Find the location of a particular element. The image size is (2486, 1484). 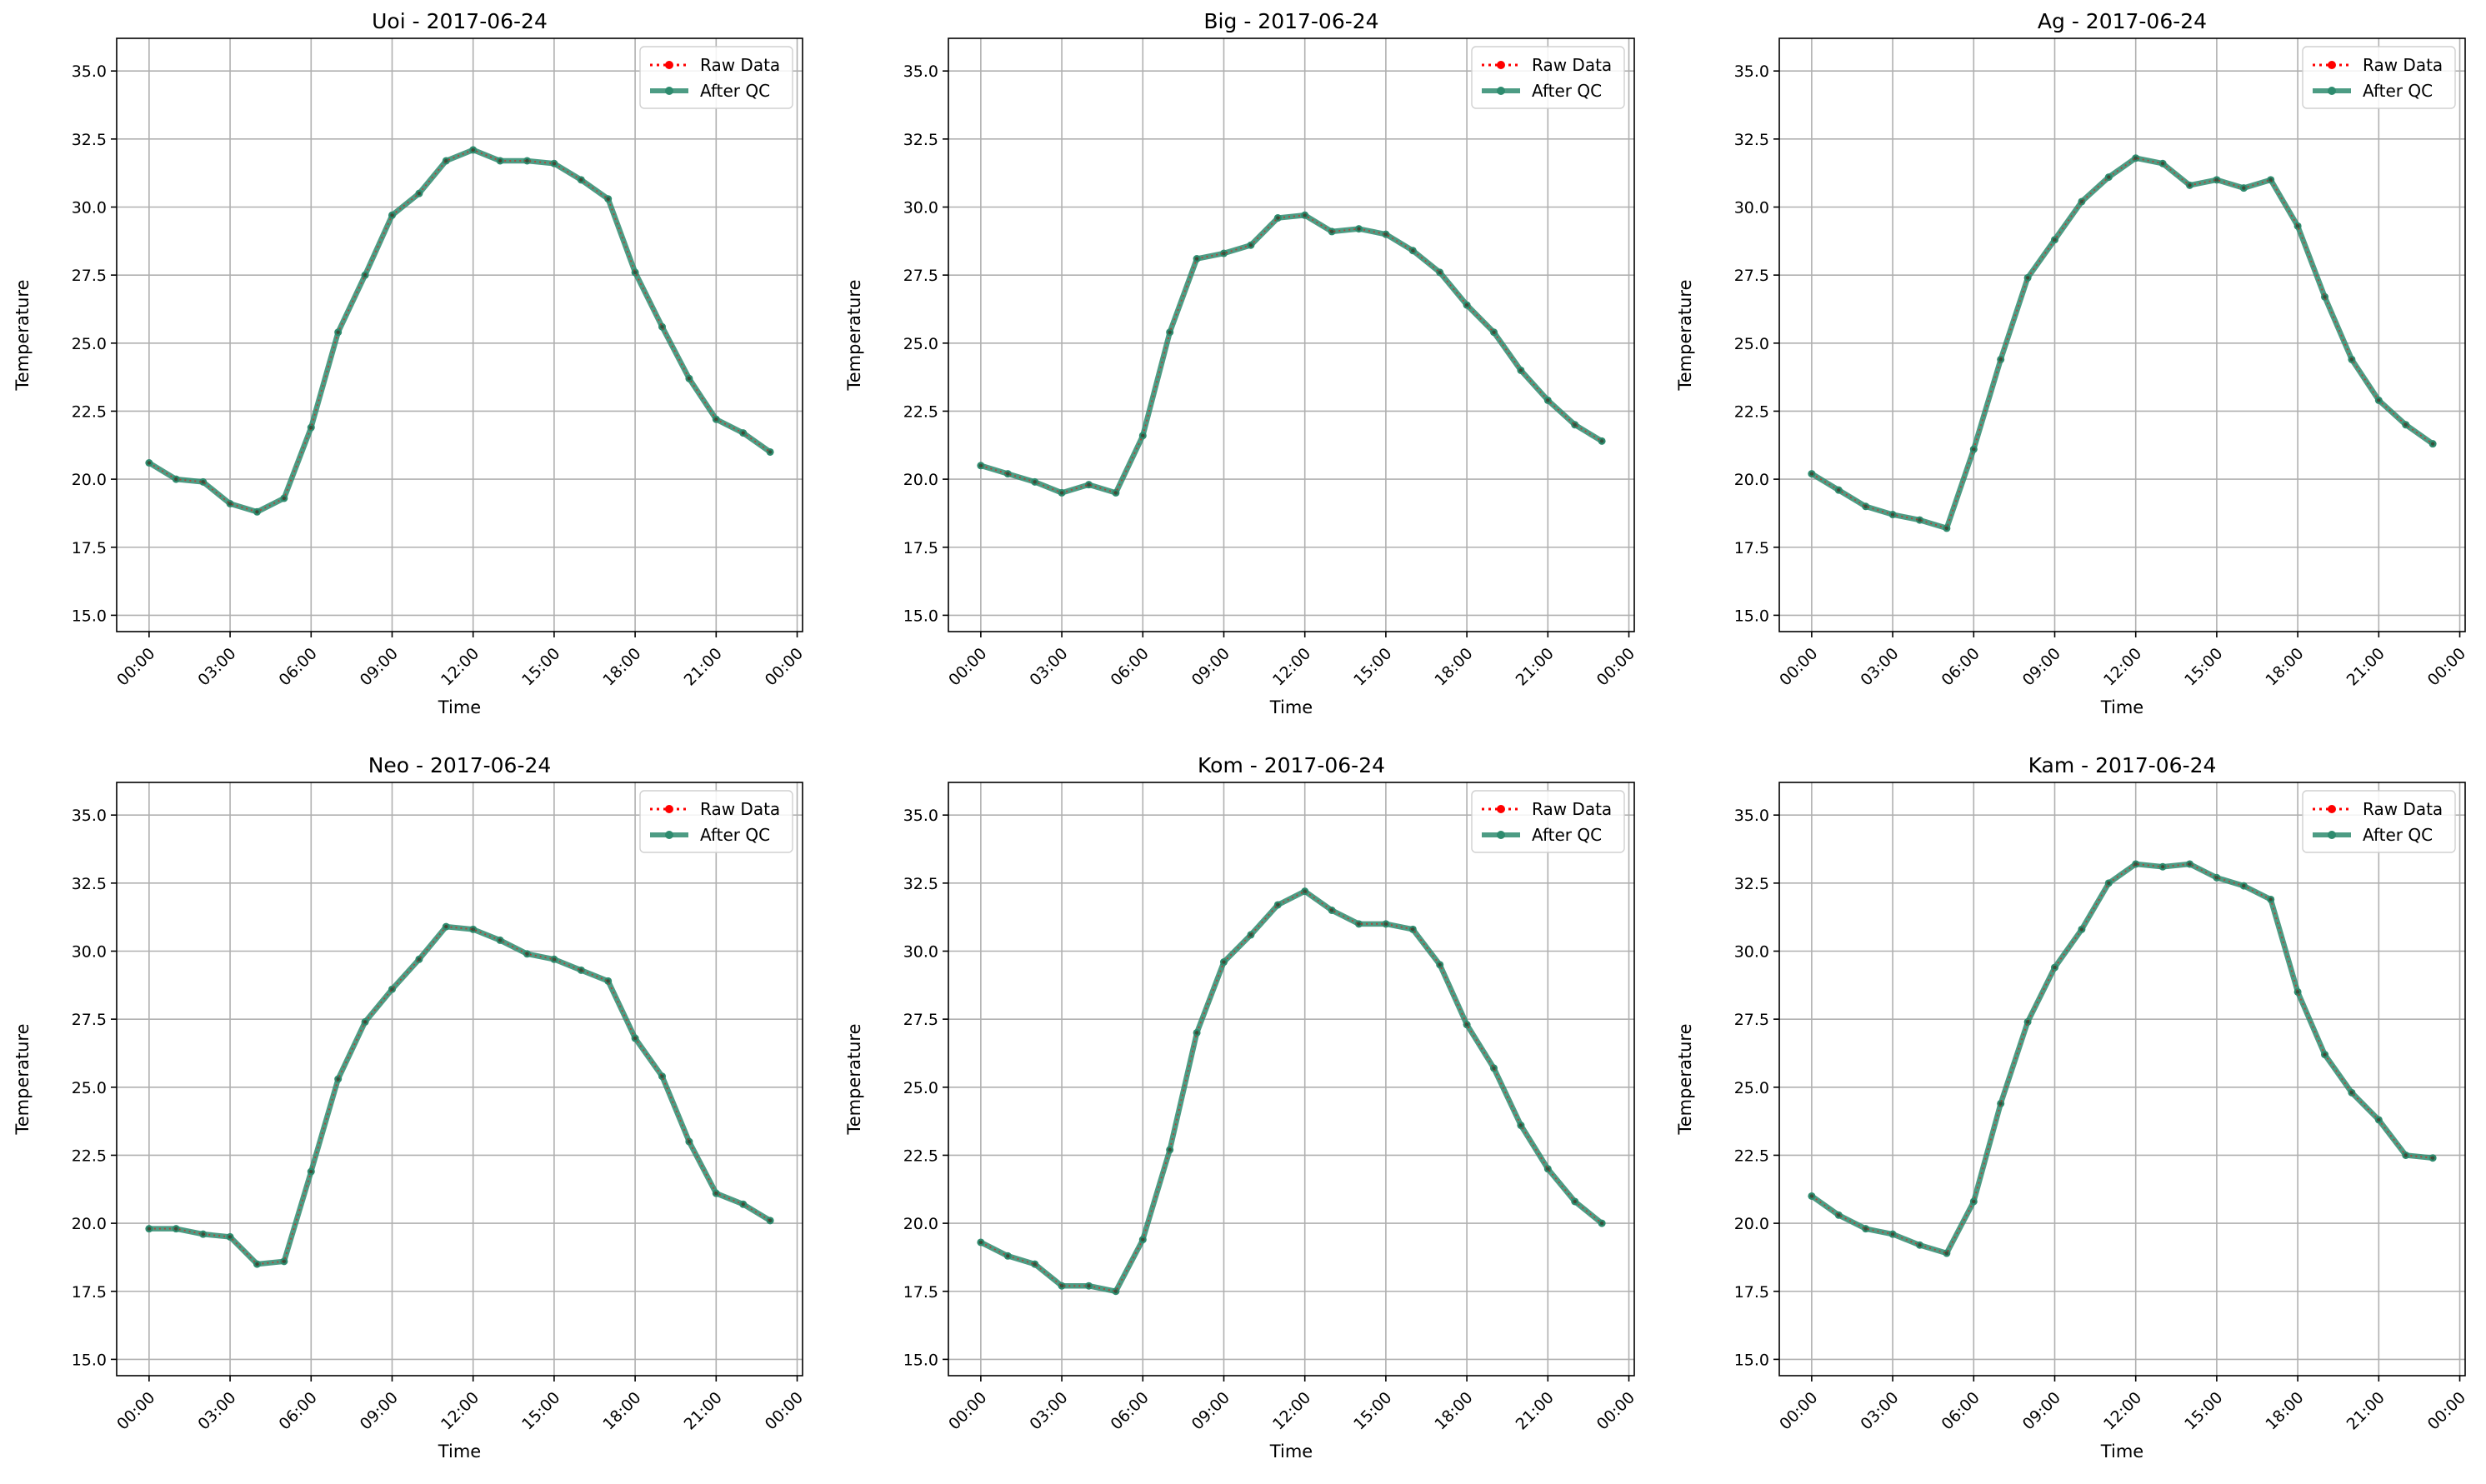

subplot-title: Big - 2017-06-24 is located at coordinates (1290, 21).